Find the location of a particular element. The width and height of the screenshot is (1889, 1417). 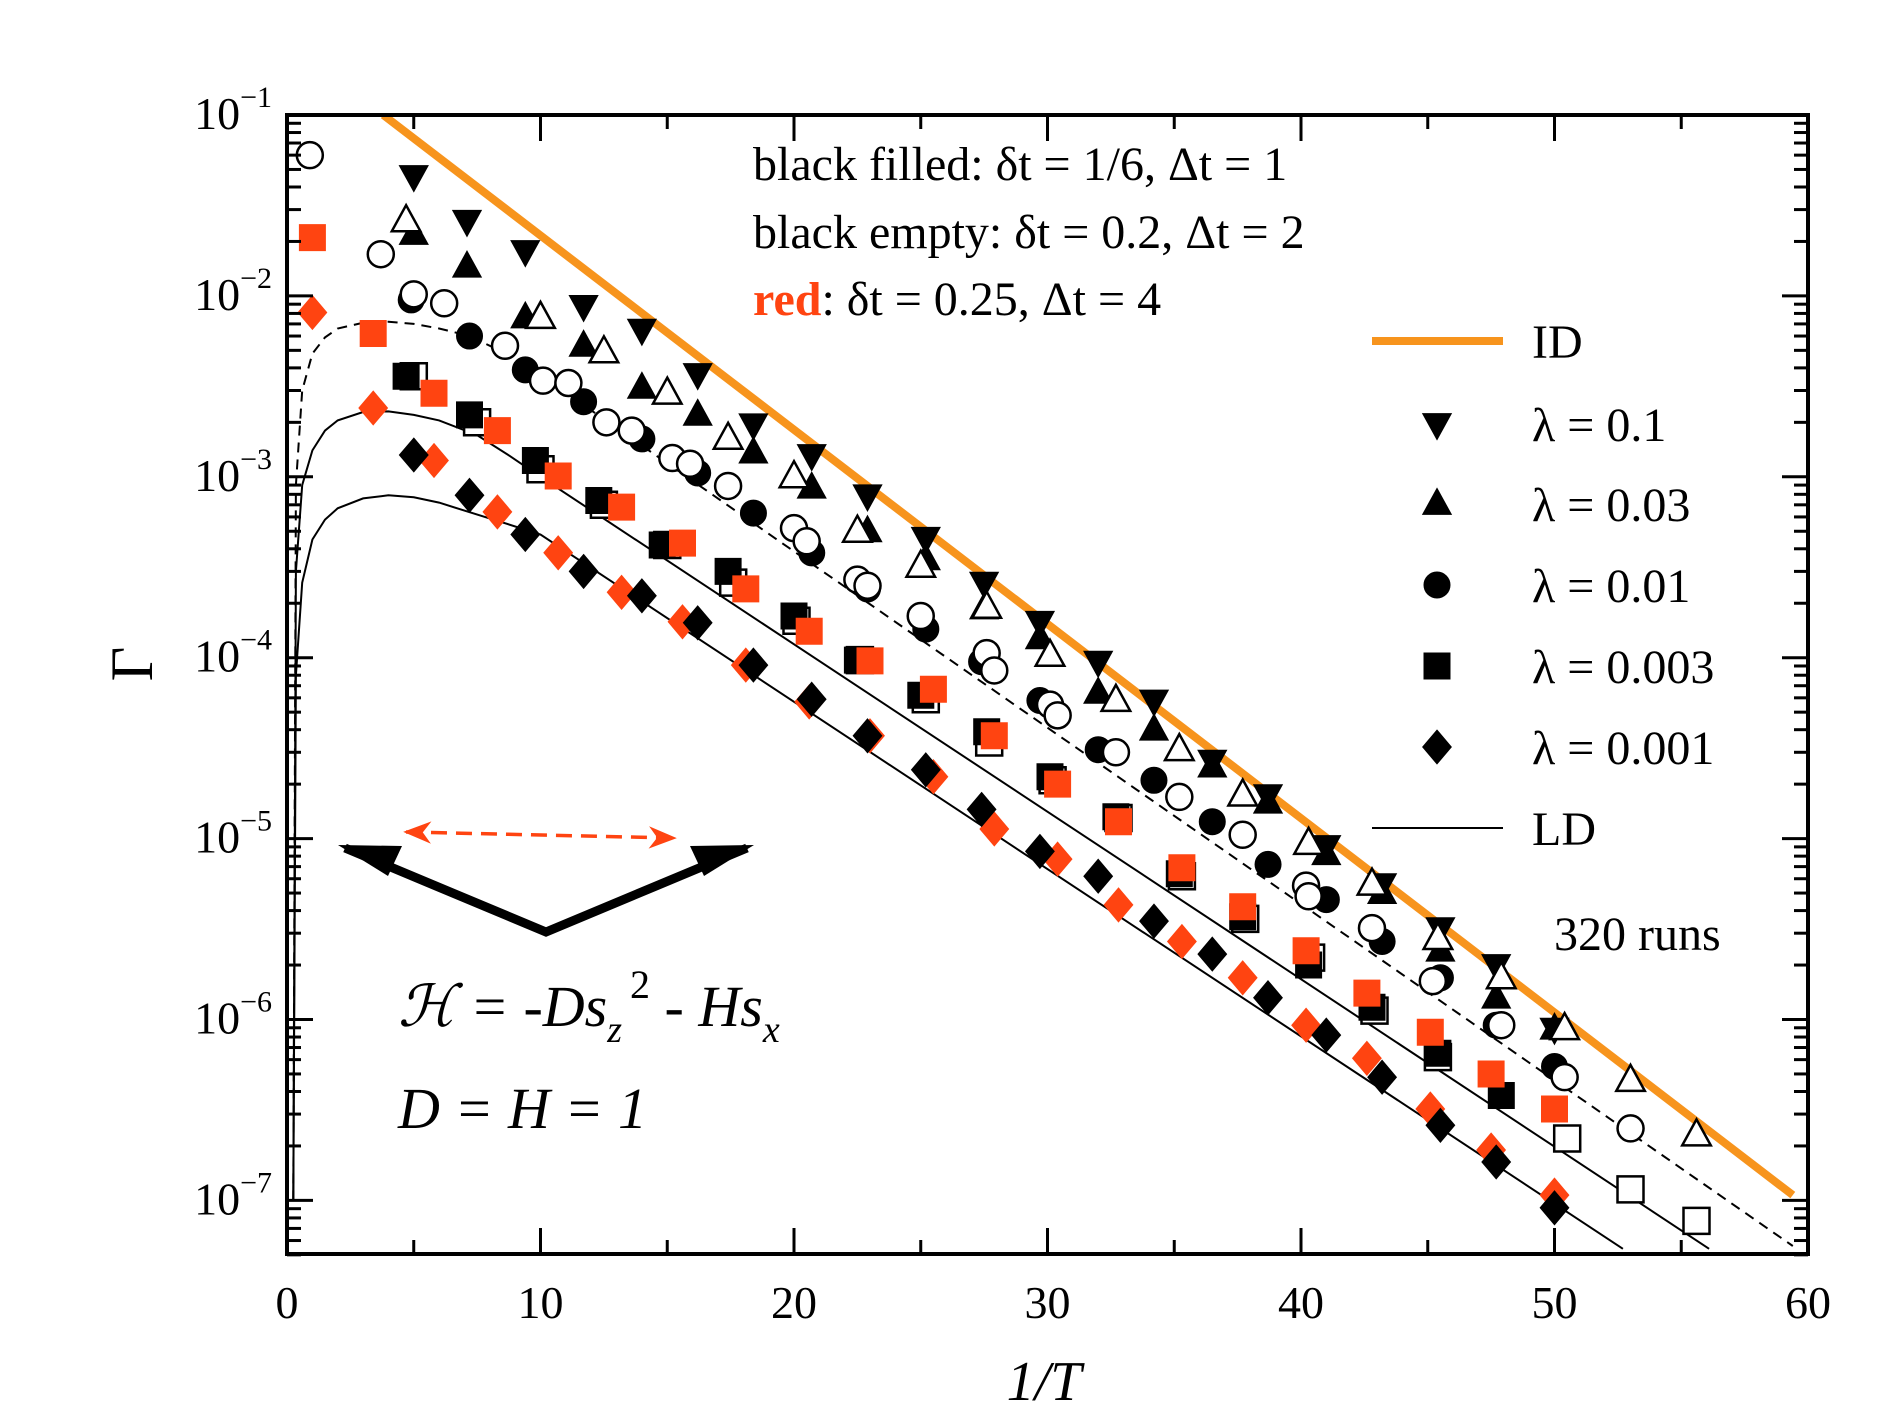

legend-marker-circle is located at coordinates (1437, 585).